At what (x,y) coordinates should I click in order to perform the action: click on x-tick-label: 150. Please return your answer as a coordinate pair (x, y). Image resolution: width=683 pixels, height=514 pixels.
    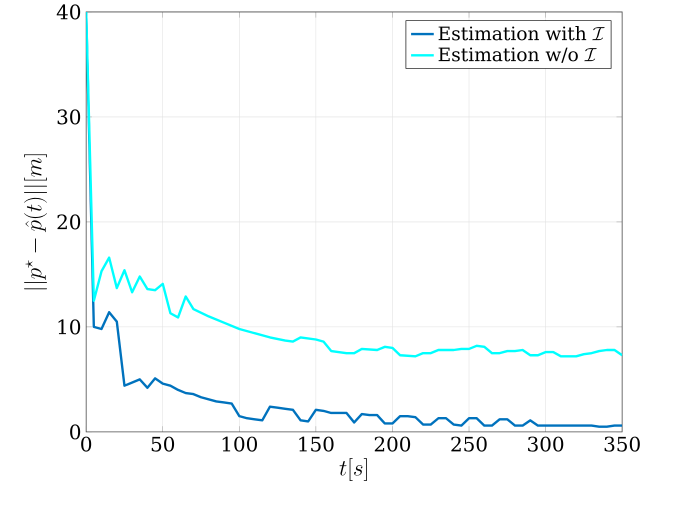
    Looking at the image, I should click on (316, 444).